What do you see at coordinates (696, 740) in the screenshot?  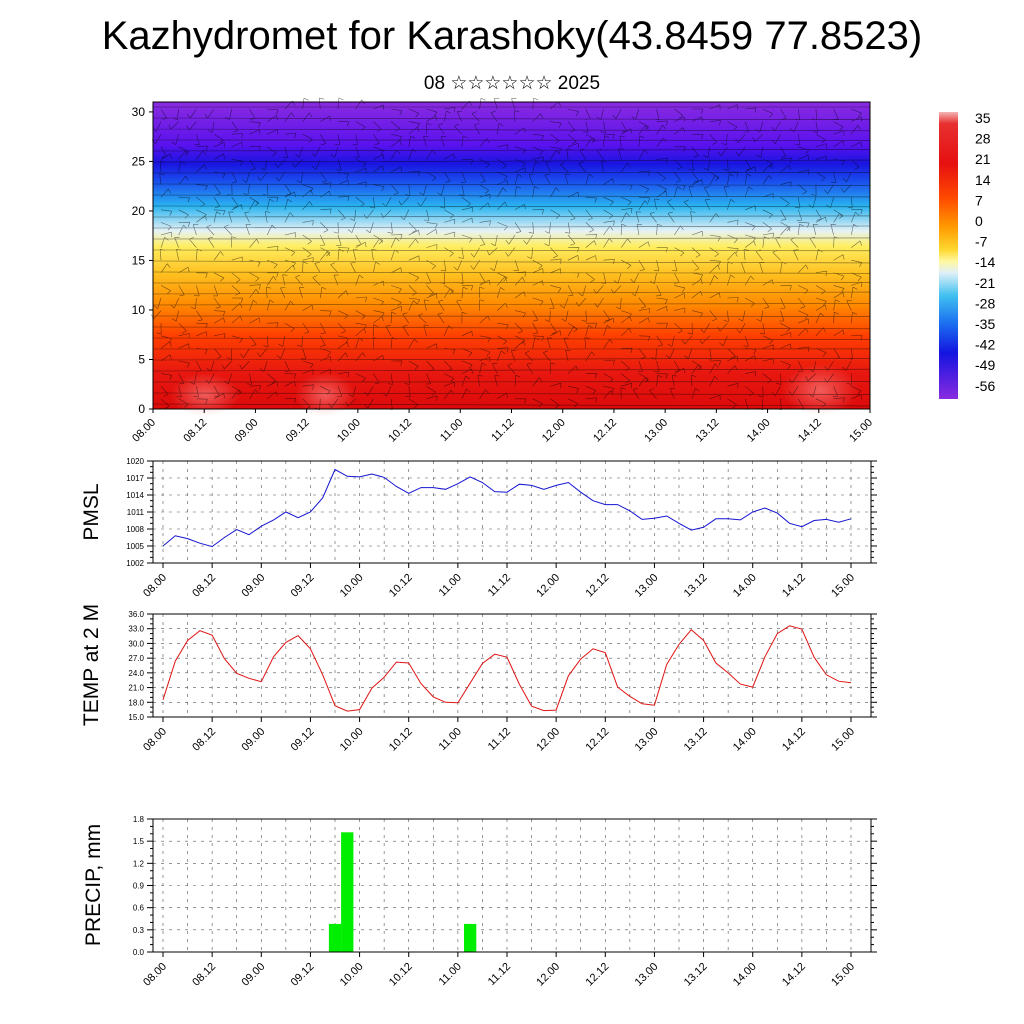 I see `temp-x-tick-label: 13.12` at bounding box center [696, 740].